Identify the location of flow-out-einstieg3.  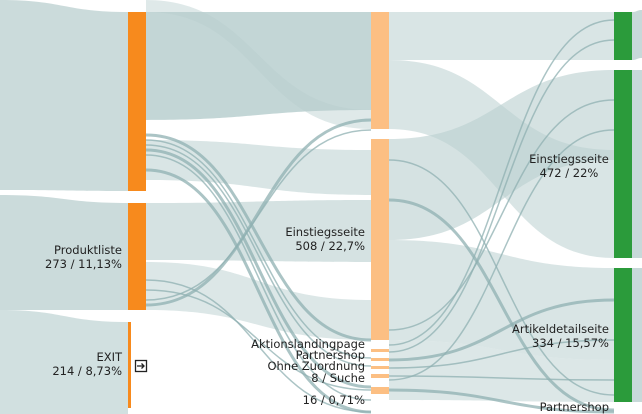
(637, 164).